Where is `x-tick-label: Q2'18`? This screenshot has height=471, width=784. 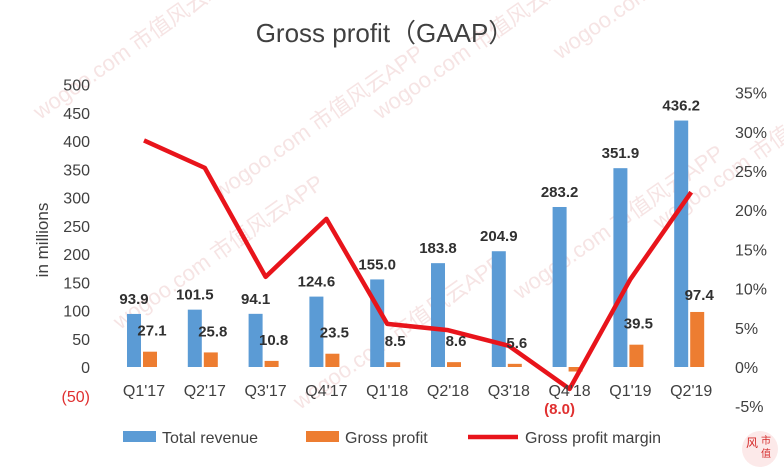
x-tick-label: Q2'18 is located at coordinates (448, 391).